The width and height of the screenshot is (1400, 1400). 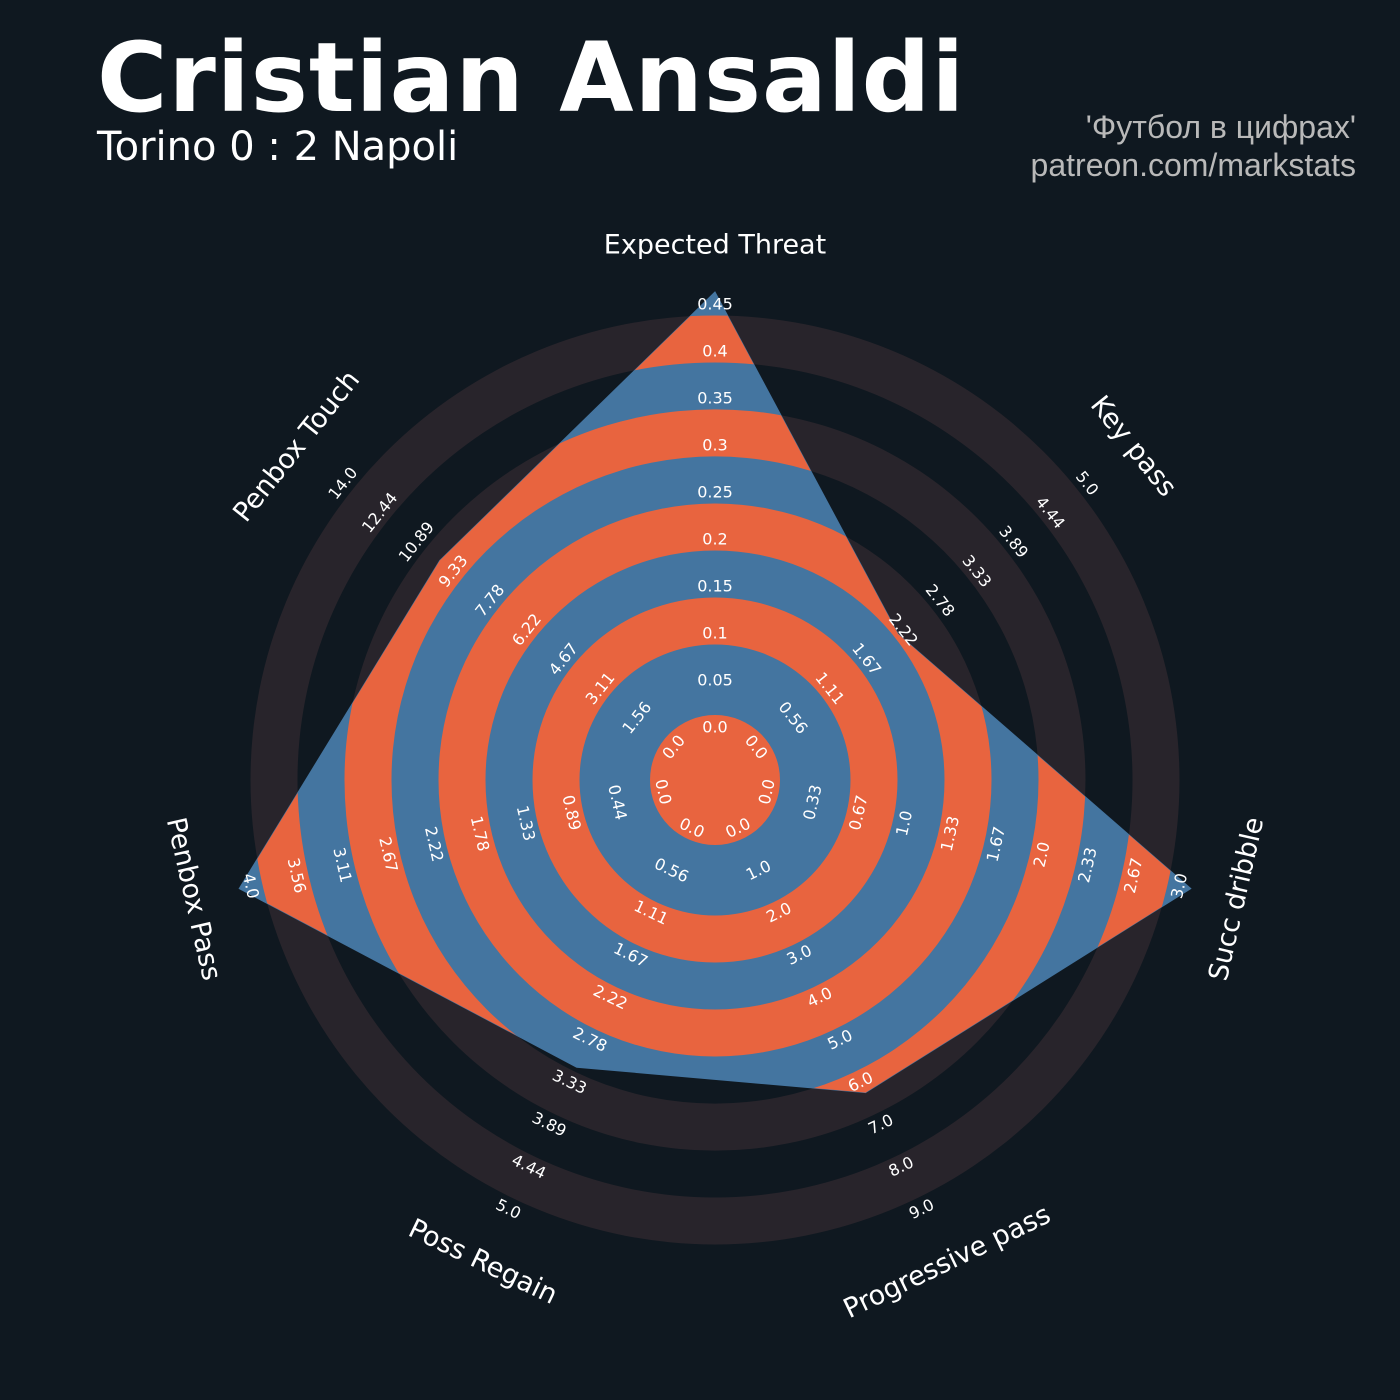 I want to click on parameter-label: Penbox Pass, so click(x=193, y=899).